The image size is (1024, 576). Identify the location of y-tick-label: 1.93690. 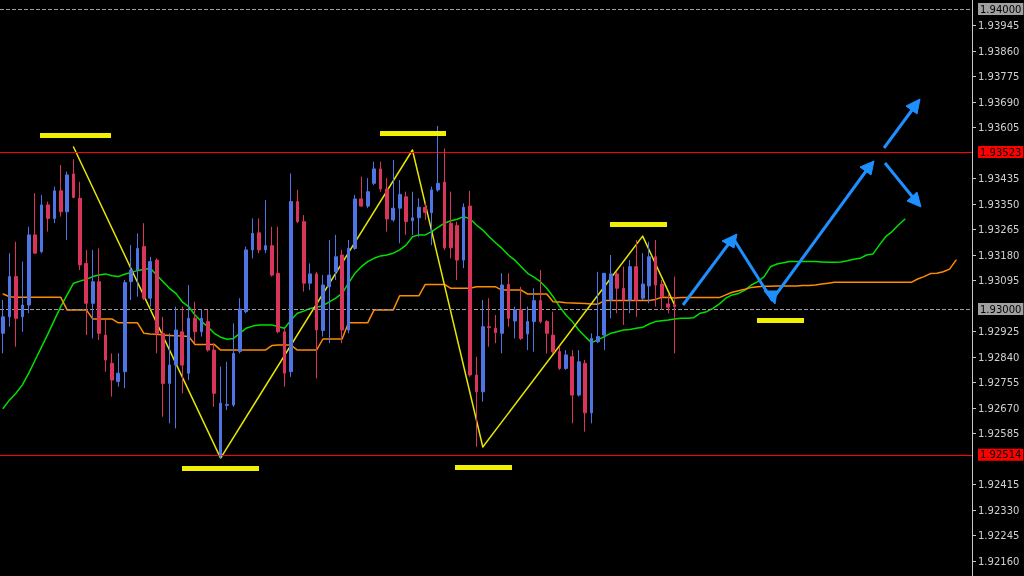
(999, 102).